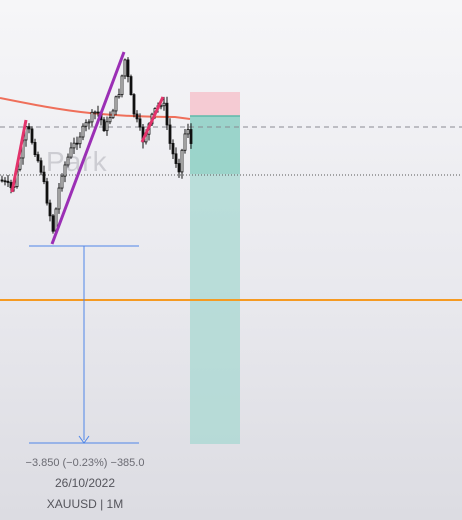 The width and height of the screenshot is (462, 520). What do you see at coordinates (77, 162) in the screenshot?
I see `watermark-text: Park` at bounding box center [77, 162].